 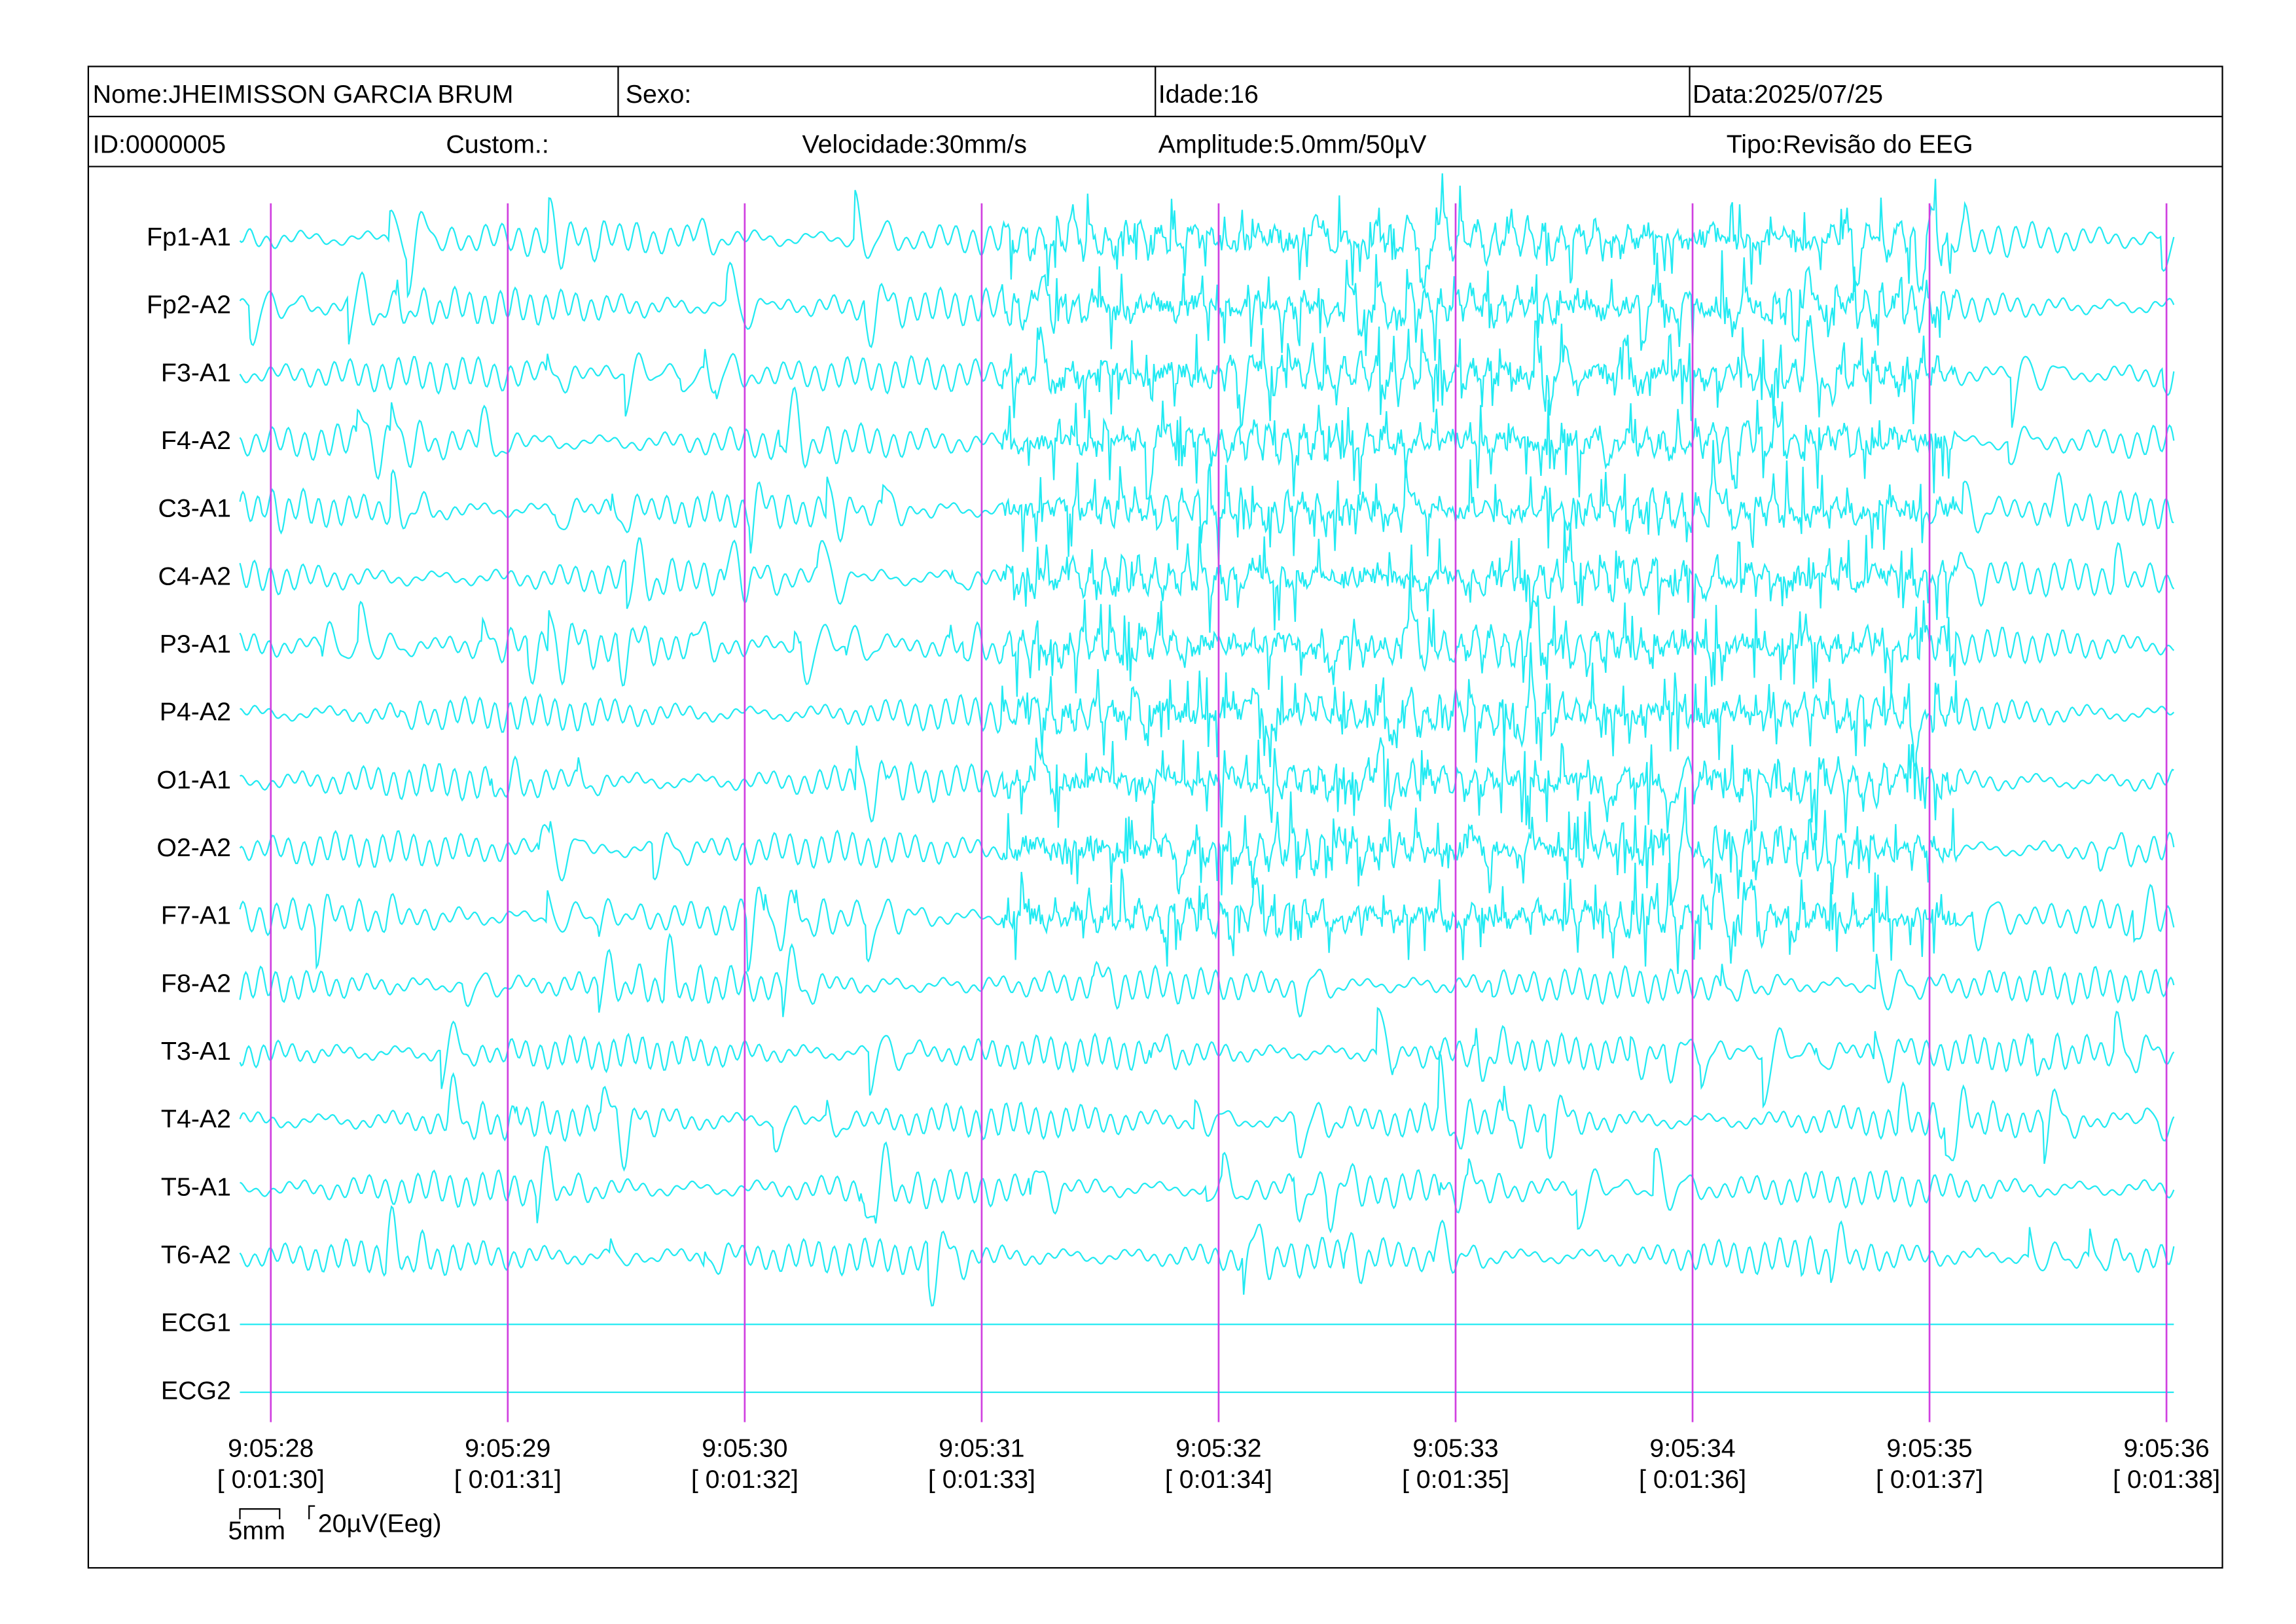 I want to click on custom: Custom.:, so click(x=497, y=144).